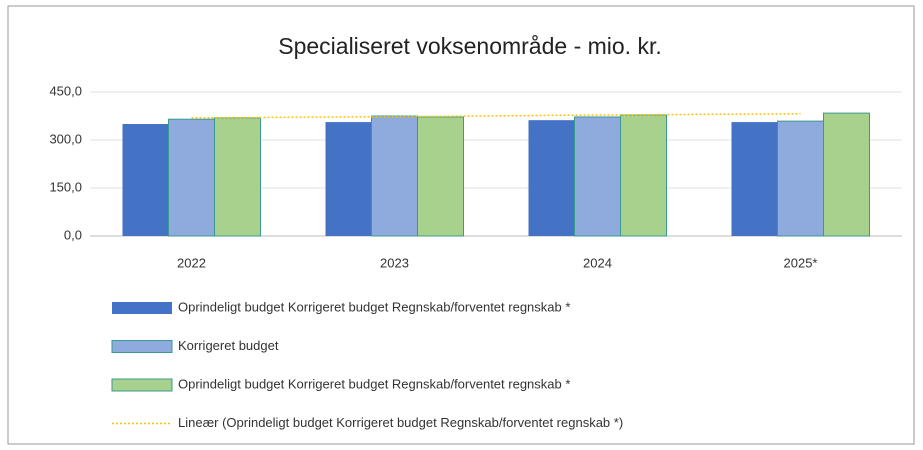  I want to click on x-tick-label: 2022, so click(191, 262).